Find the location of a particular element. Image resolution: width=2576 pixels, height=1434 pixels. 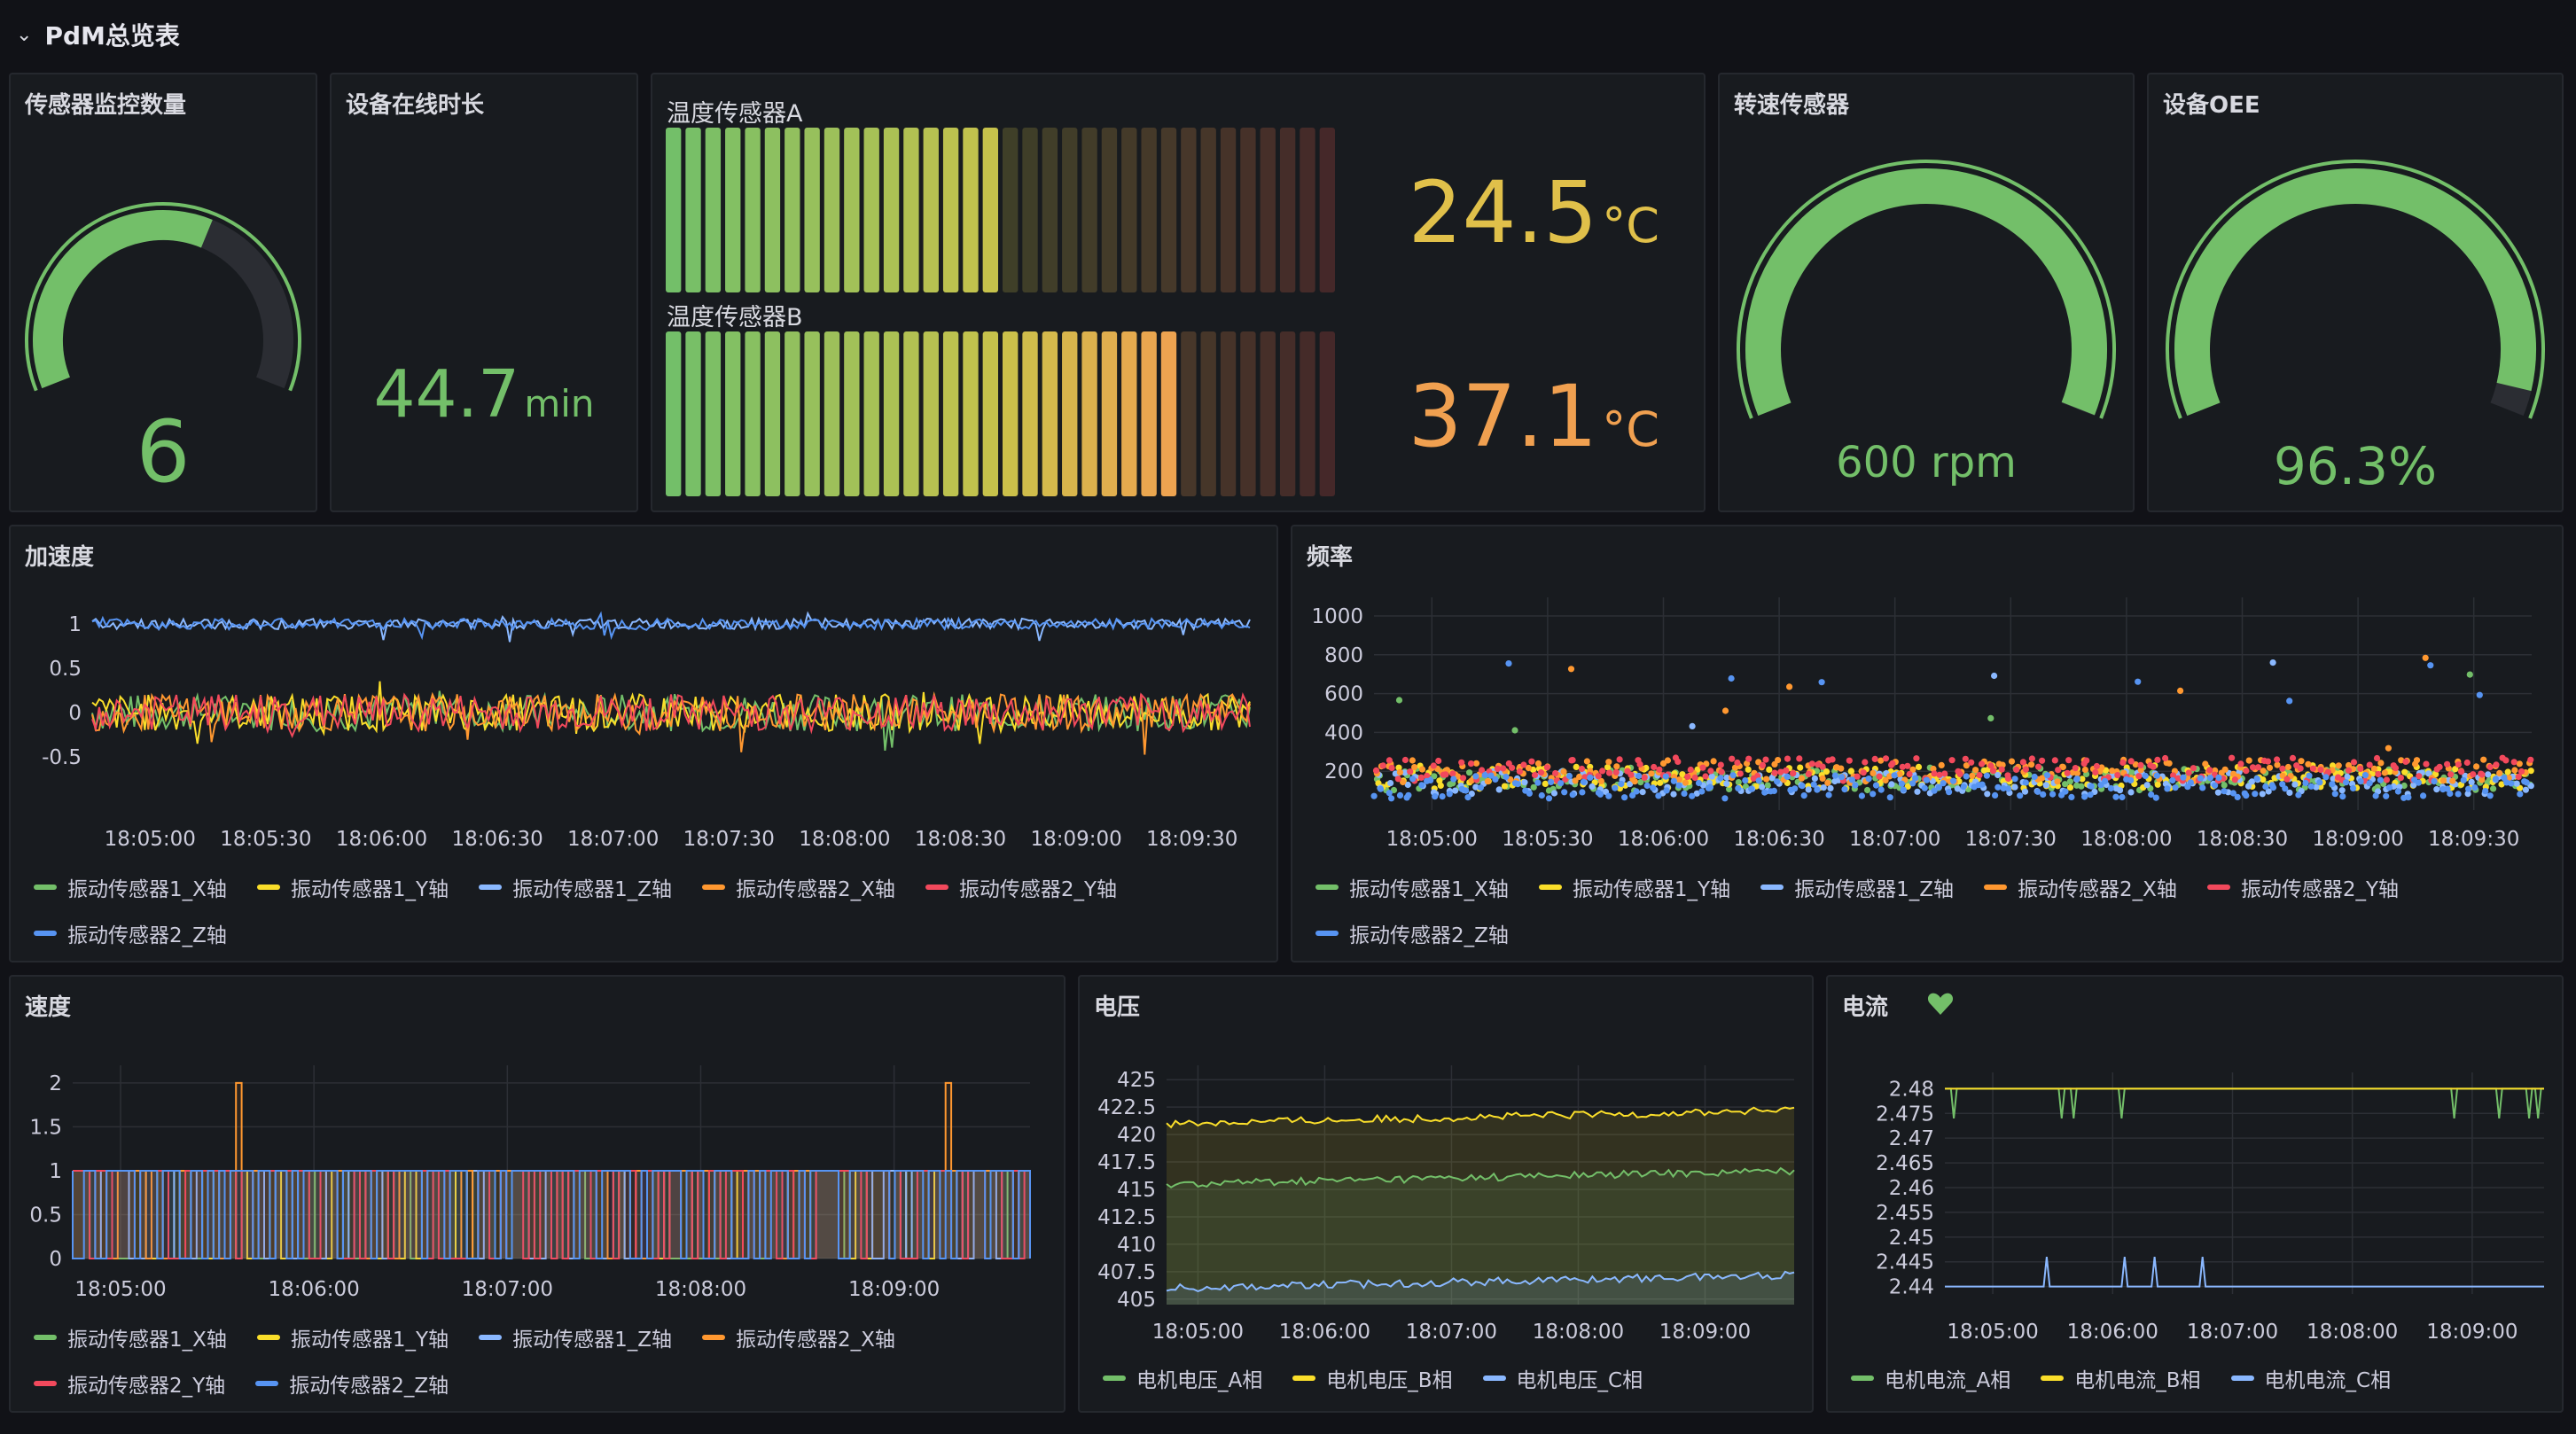

x-tick-label: 18:07:00 is located at coordinates (1451, 1332).